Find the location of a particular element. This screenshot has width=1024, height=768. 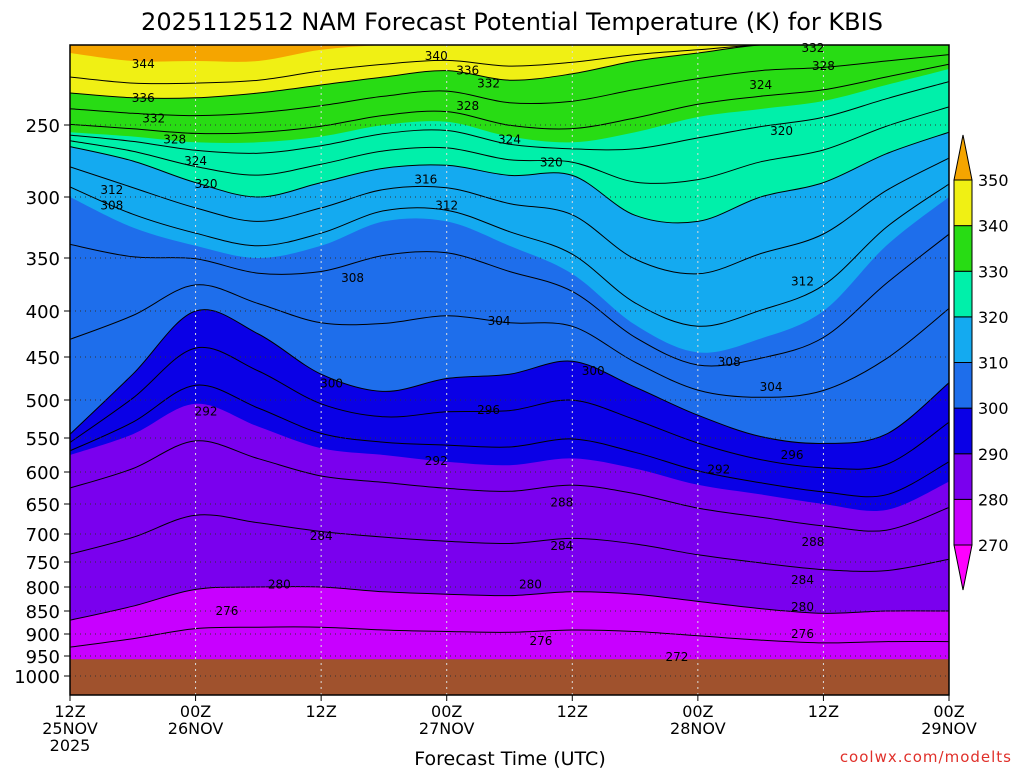

x-tick-label-72-1: 12Z is located at coordinates (823, 711).